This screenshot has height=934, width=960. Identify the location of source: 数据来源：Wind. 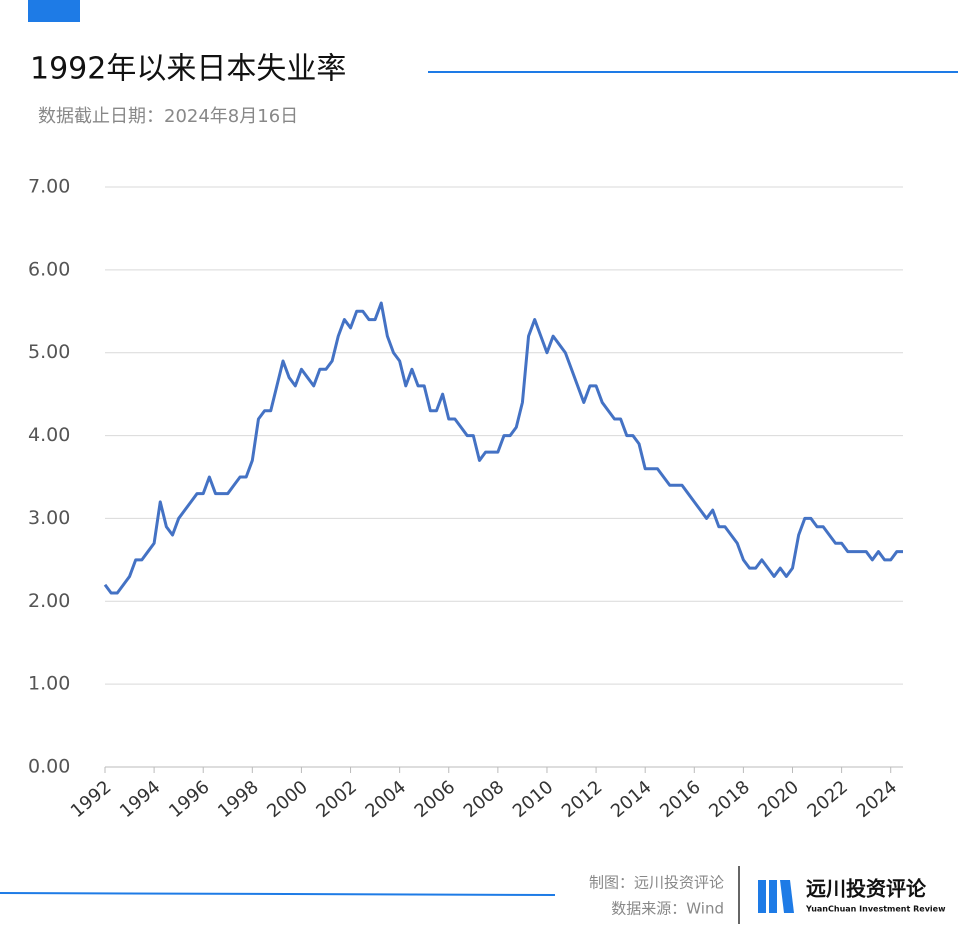
(667, 909).